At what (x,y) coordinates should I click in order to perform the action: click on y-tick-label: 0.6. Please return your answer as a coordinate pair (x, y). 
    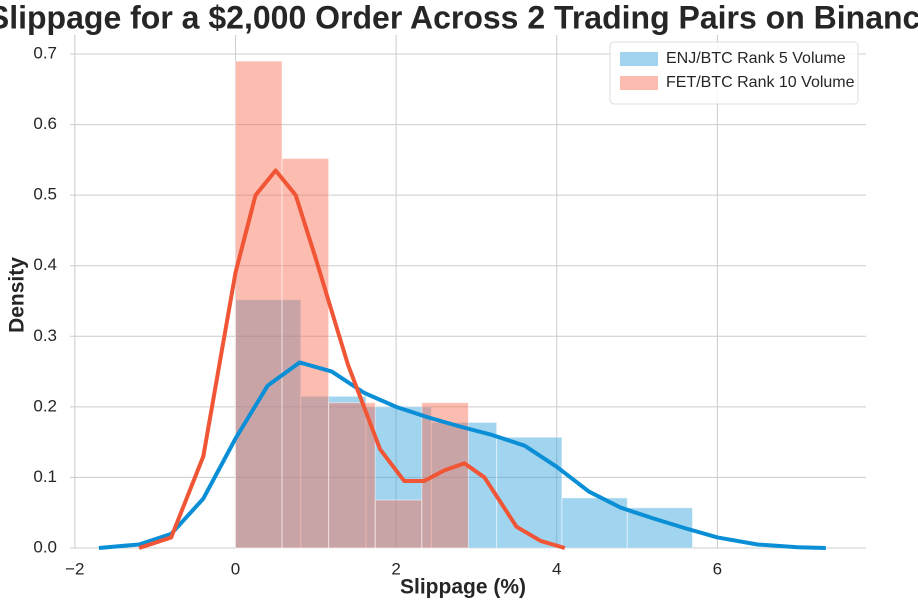
    Looking at the image, I should click on (45, 123).